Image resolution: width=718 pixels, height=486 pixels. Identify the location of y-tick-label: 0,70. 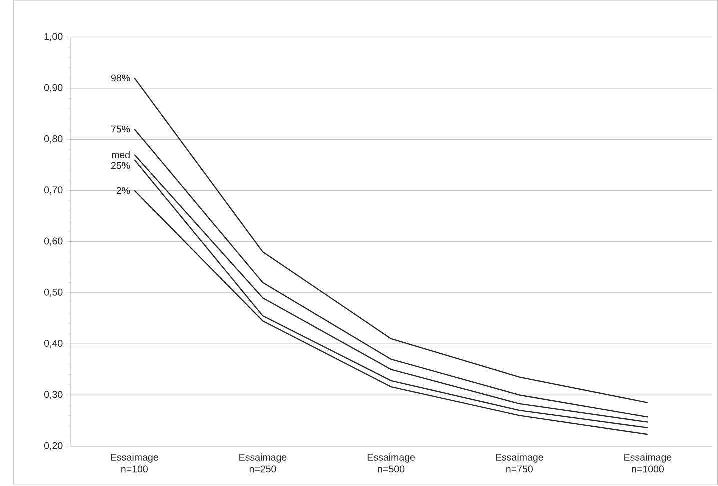
(53, 190).